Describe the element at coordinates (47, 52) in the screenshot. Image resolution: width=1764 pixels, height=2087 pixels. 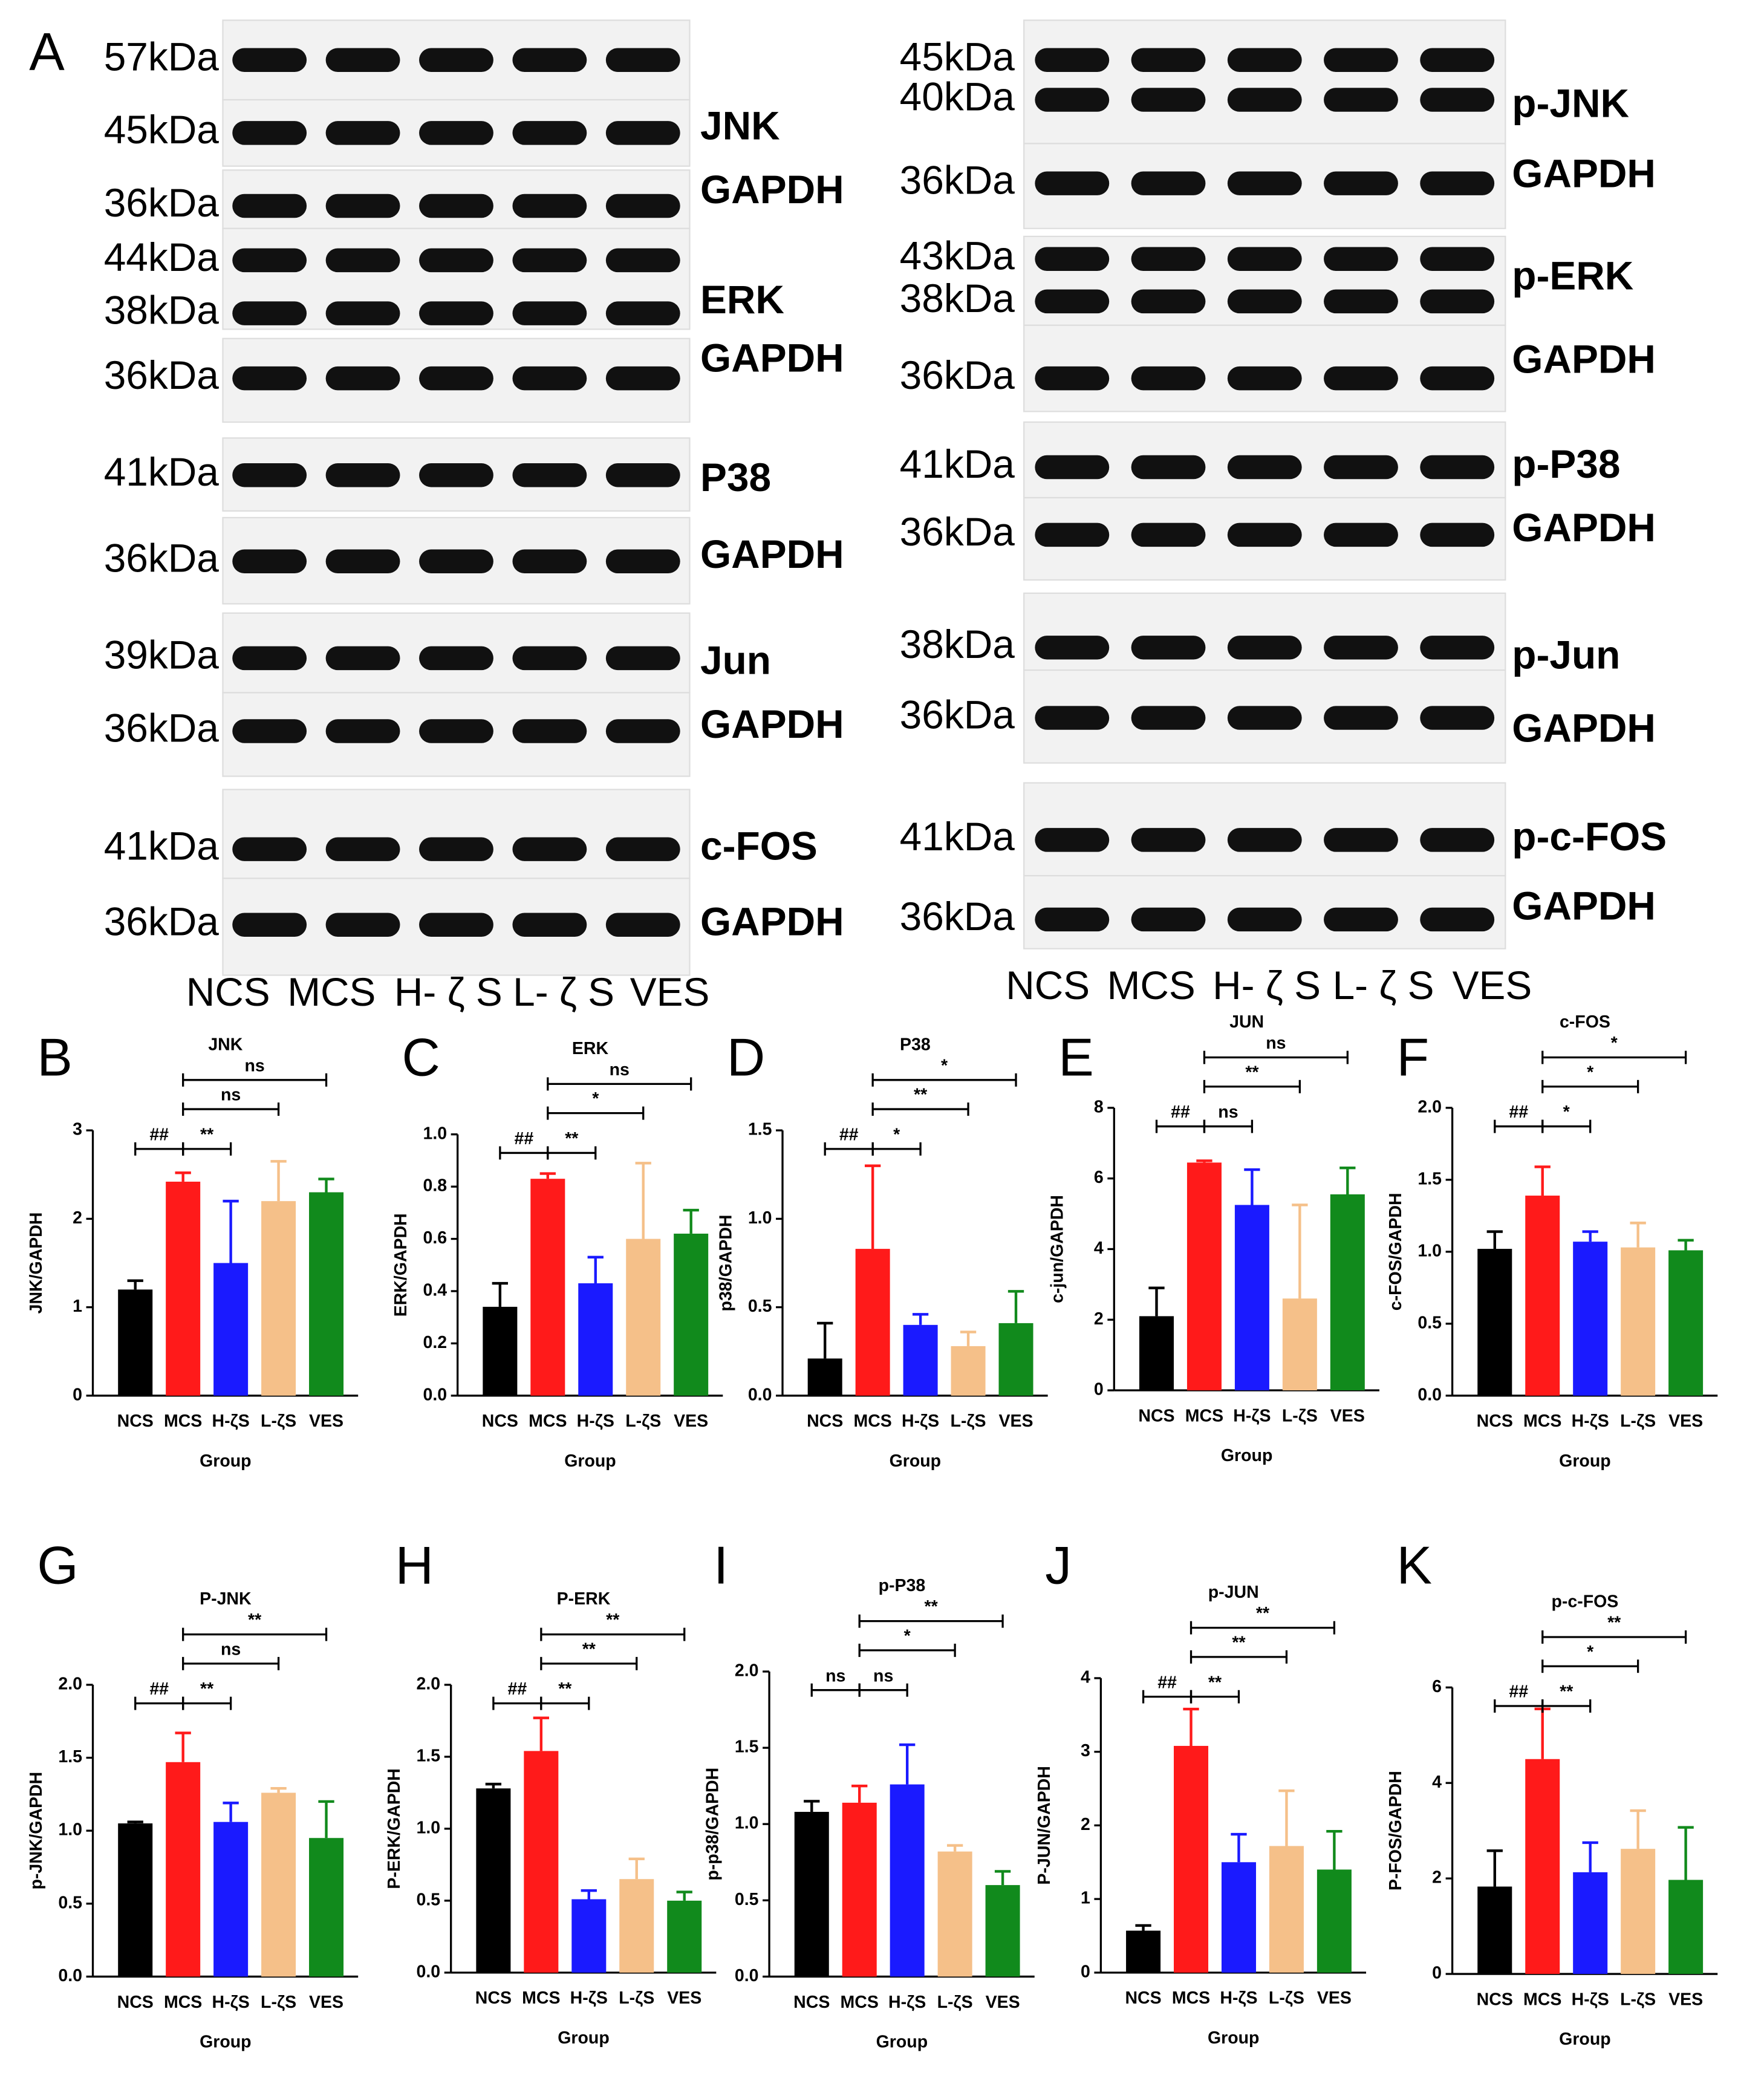
I see `panel-letter: A` at that location.